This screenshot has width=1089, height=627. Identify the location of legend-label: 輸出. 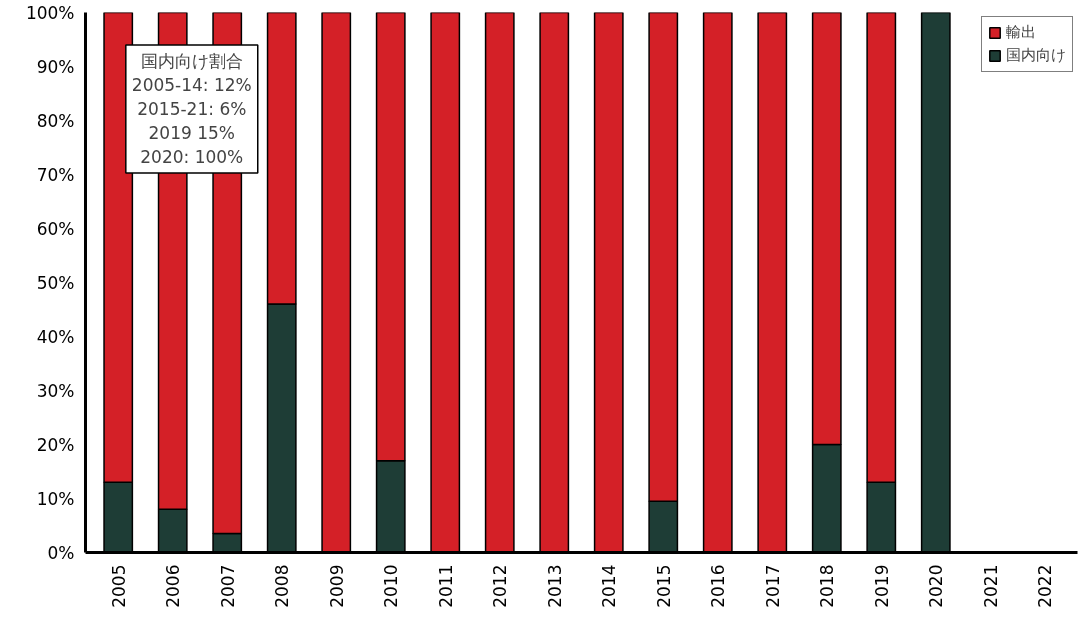
(1021, 32).